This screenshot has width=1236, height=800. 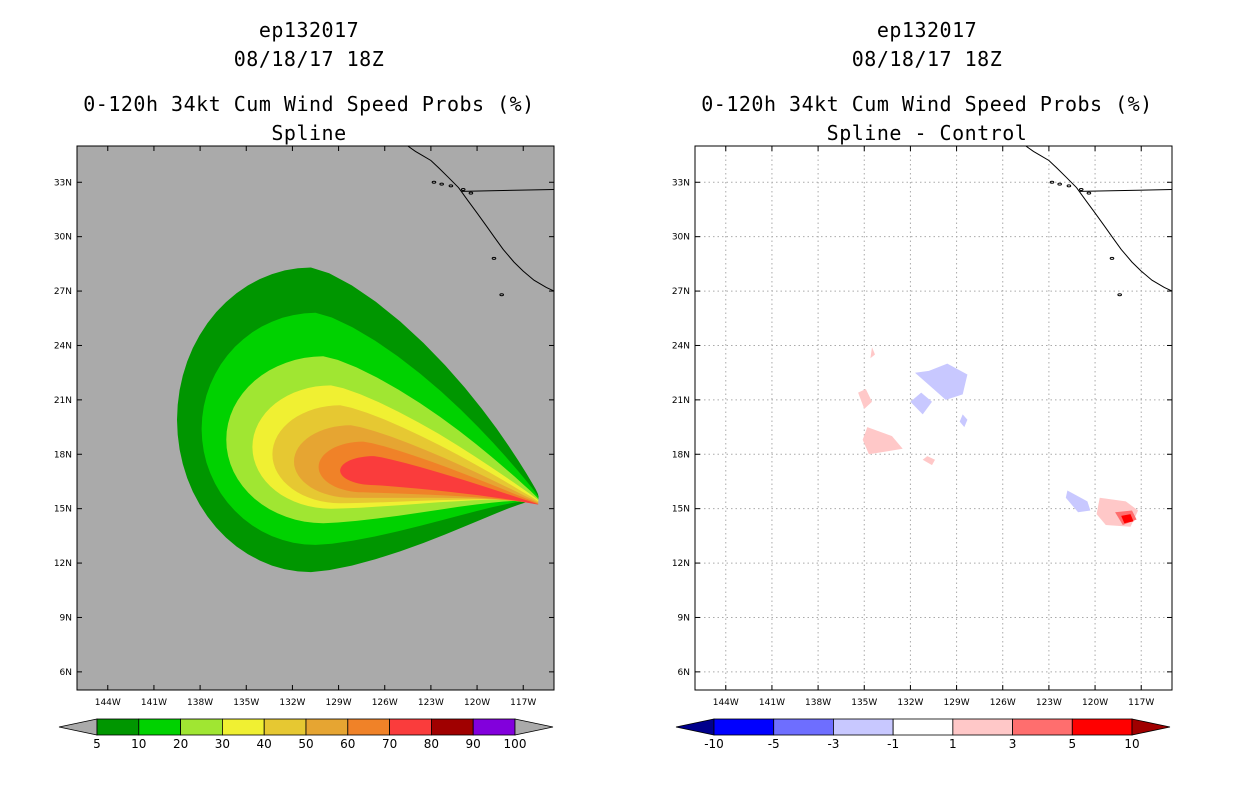 I want to click on x-tick-label: 123W, so click(x=431, y=703).